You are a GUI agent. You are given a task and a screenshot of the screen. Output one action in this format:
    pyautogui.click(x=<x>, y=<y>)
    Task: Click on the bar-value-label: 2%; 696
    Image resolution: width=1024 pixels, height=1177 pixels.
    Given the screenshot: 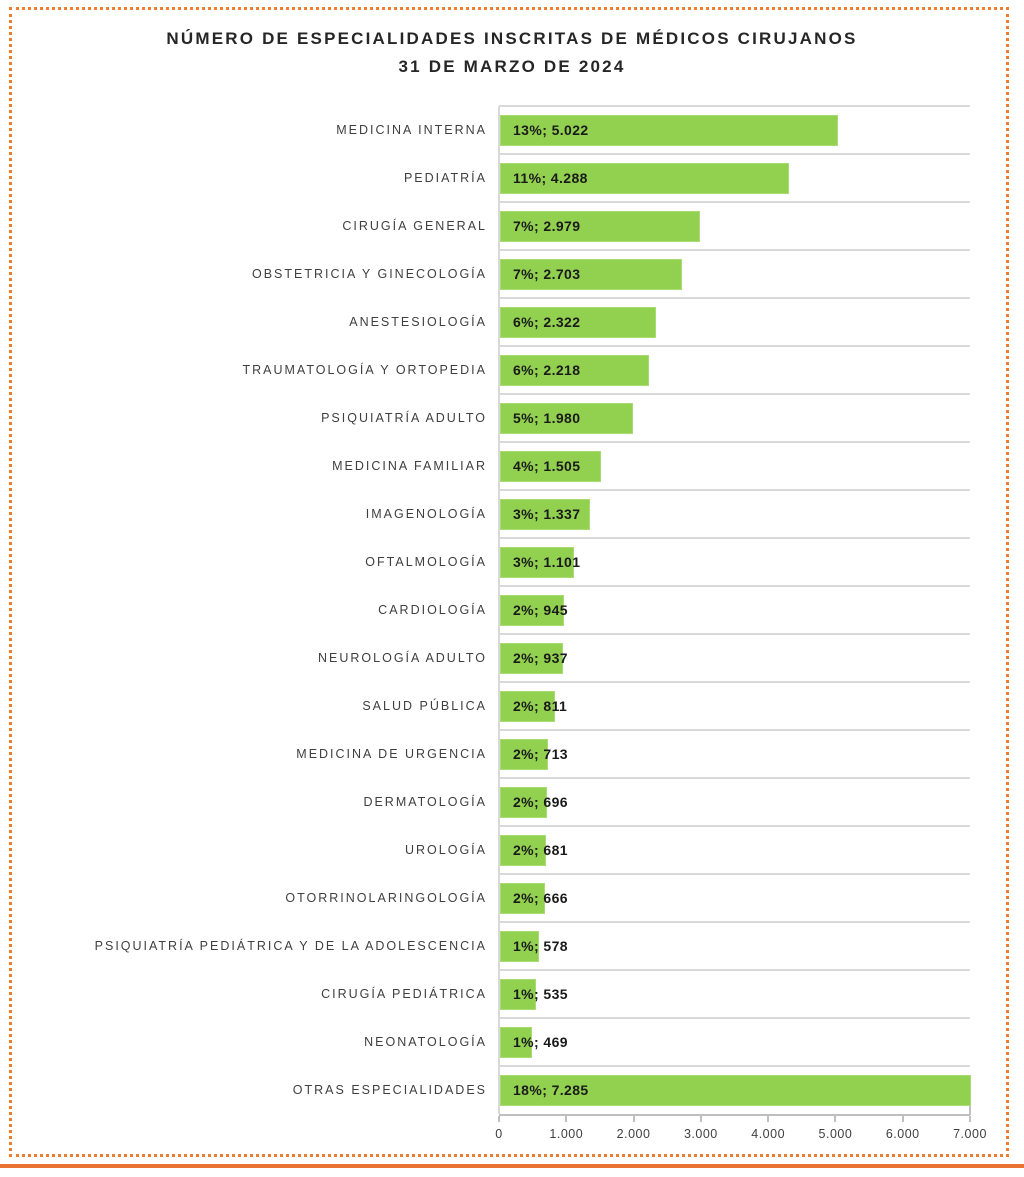 What is the action you would take?
    pyautogui.click(x=540, y=801)
    